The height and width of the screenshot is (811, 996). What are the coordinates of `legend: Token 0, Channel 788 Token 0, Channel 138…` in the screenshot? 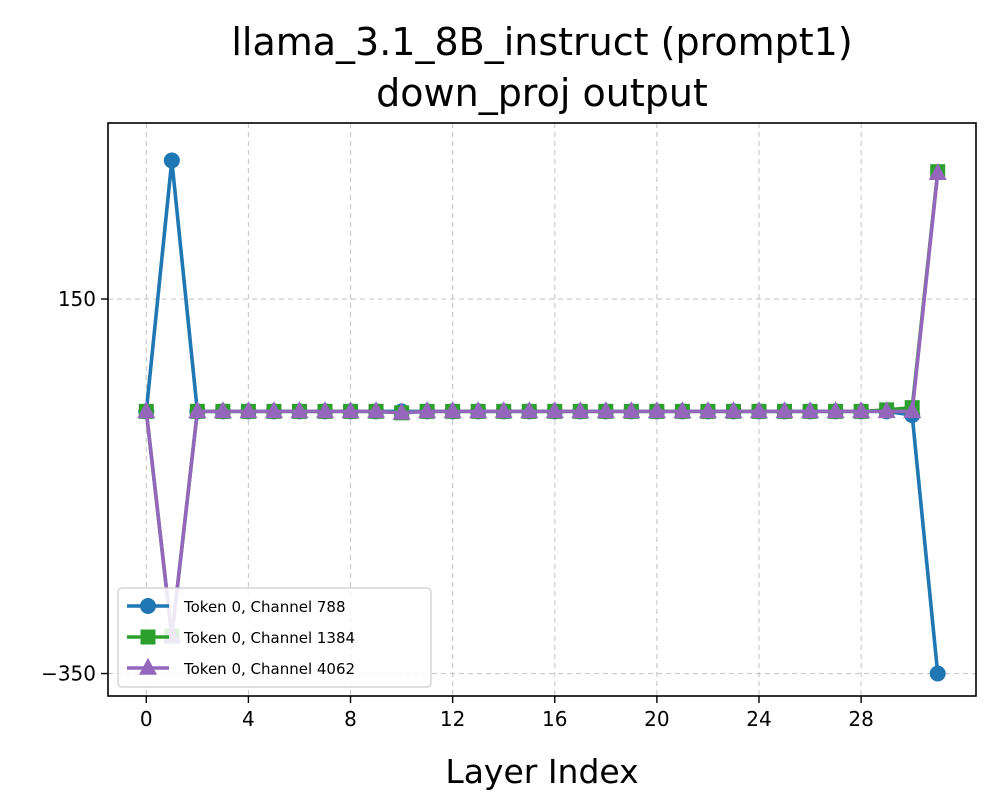 It's located at (274, 637).